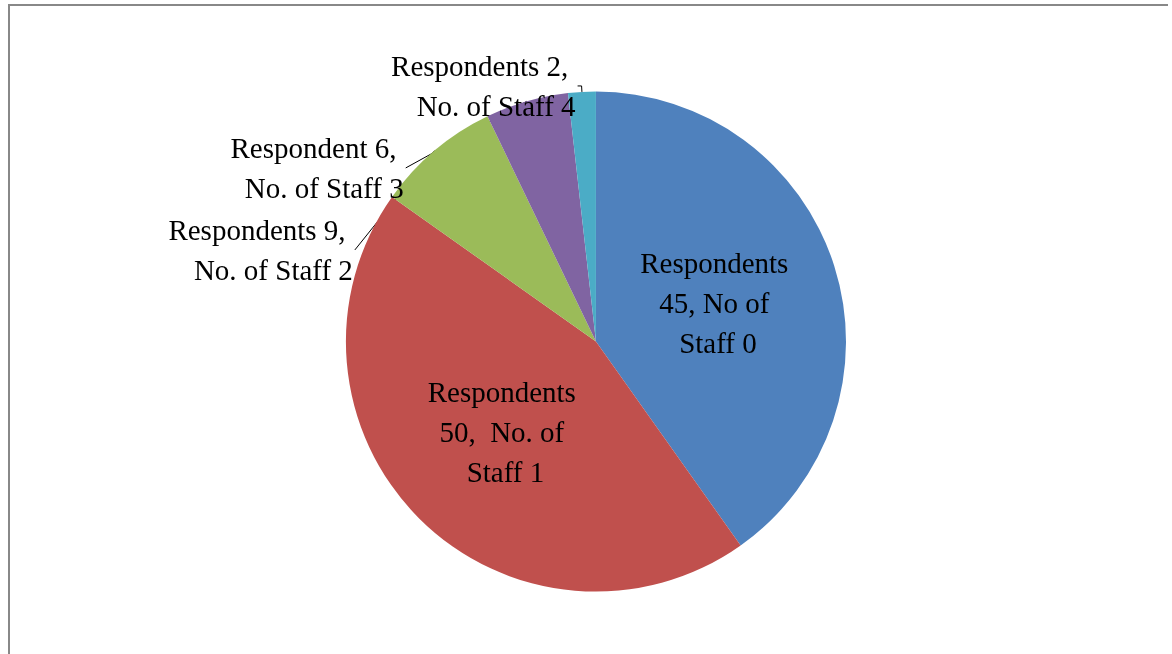 The width and height of the screenshot is (1172, 654). What do you see at coordinates (718, 302) in the screenshot?
I see `slice-label: Respondents 45, No of Staff 0` at bounding box center [718, 302].